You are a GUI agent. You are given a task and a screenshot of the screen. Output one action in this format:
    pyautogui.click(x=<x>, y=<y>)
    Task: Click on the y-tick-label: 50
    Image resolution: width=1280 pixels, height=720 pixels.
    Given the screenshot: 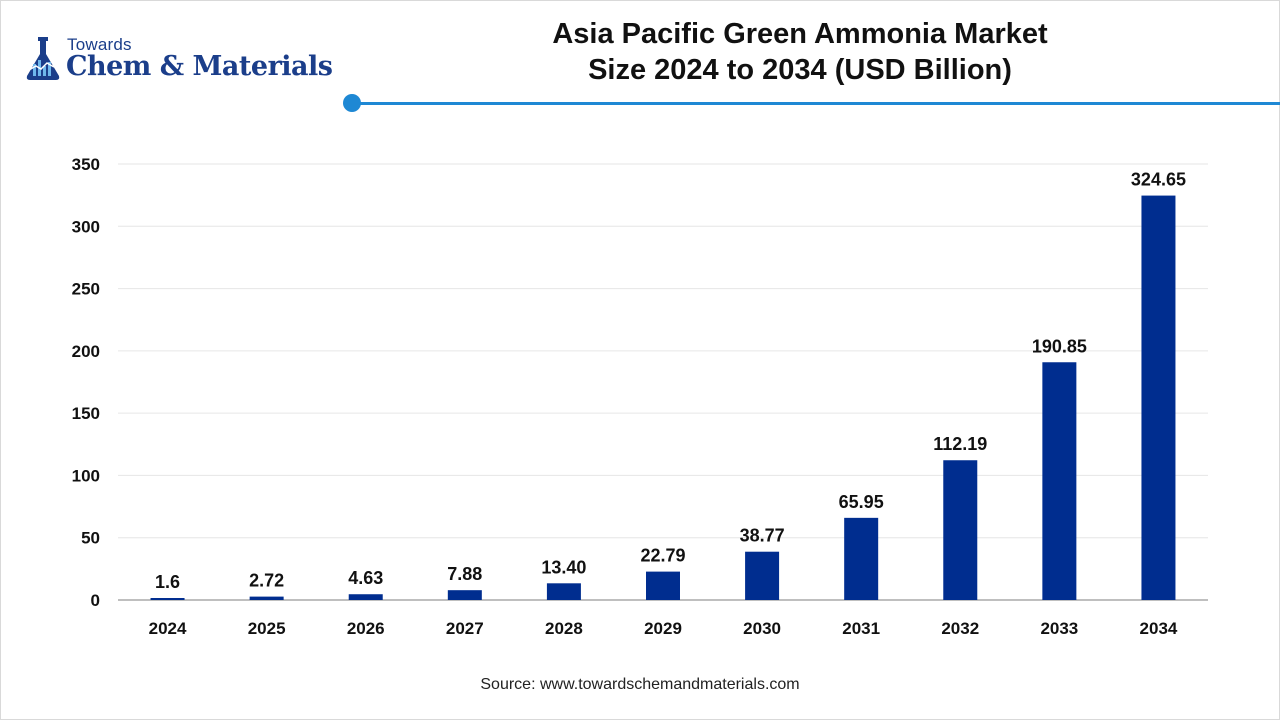 What is the action you would take?
    pyautogui.click(x=90, y=538)
    